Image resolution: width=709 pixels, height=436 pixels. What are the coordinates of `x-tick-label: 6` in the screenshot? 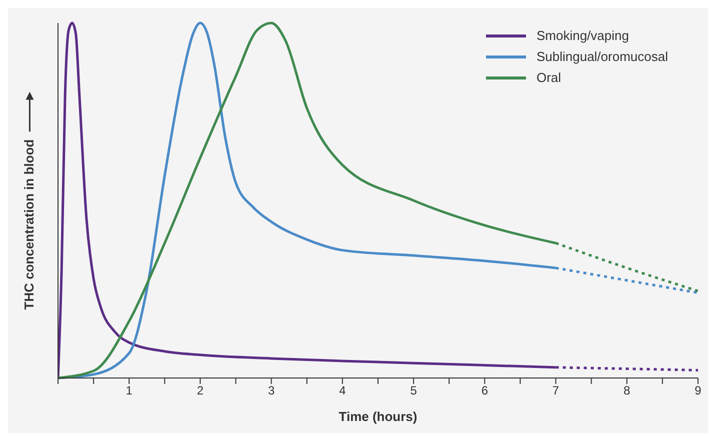 It's located at (484, 391).